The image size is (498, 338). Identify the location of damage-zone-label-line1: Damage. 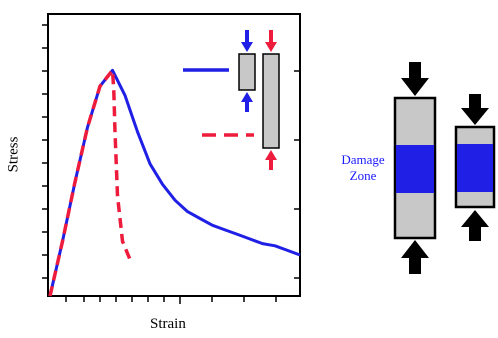
(363, 159).